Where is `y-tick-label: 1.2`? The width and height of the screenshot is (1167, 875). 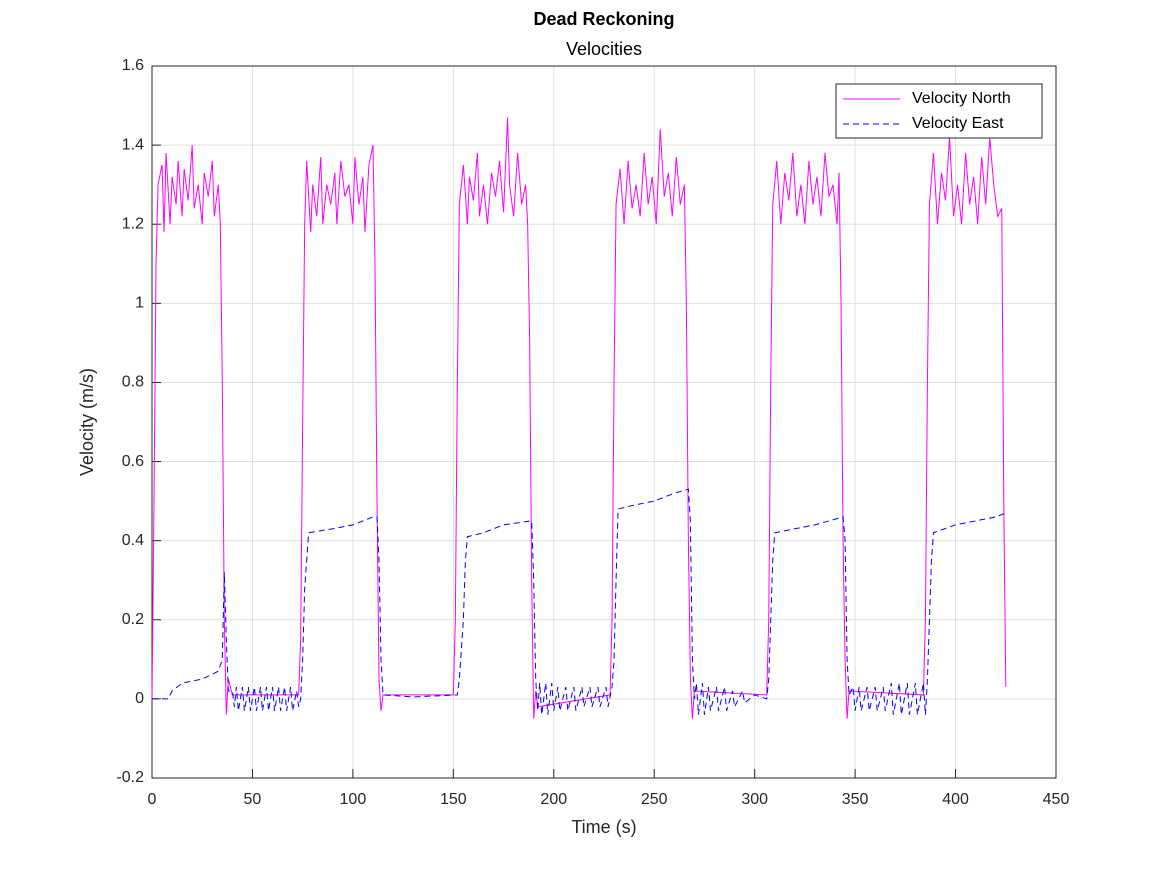
y-tick-label: 1.2 is located at coordinates (133, 223).